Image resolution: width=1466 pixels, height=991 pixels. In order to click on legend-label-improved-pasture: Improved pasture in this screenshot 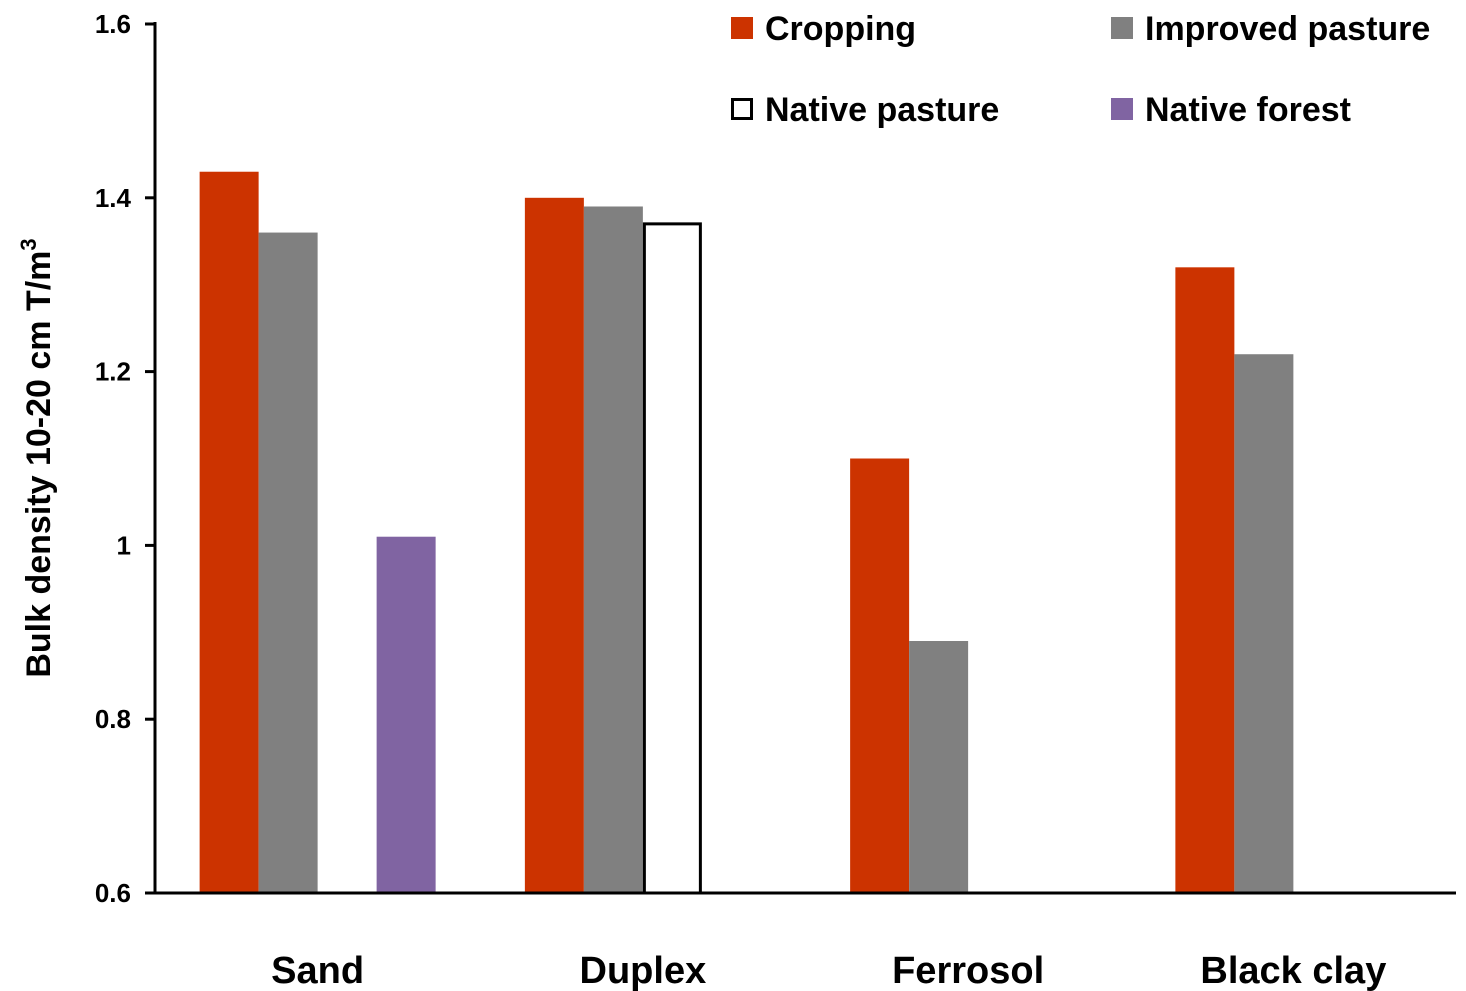, I will do `click(1287, 29)`.